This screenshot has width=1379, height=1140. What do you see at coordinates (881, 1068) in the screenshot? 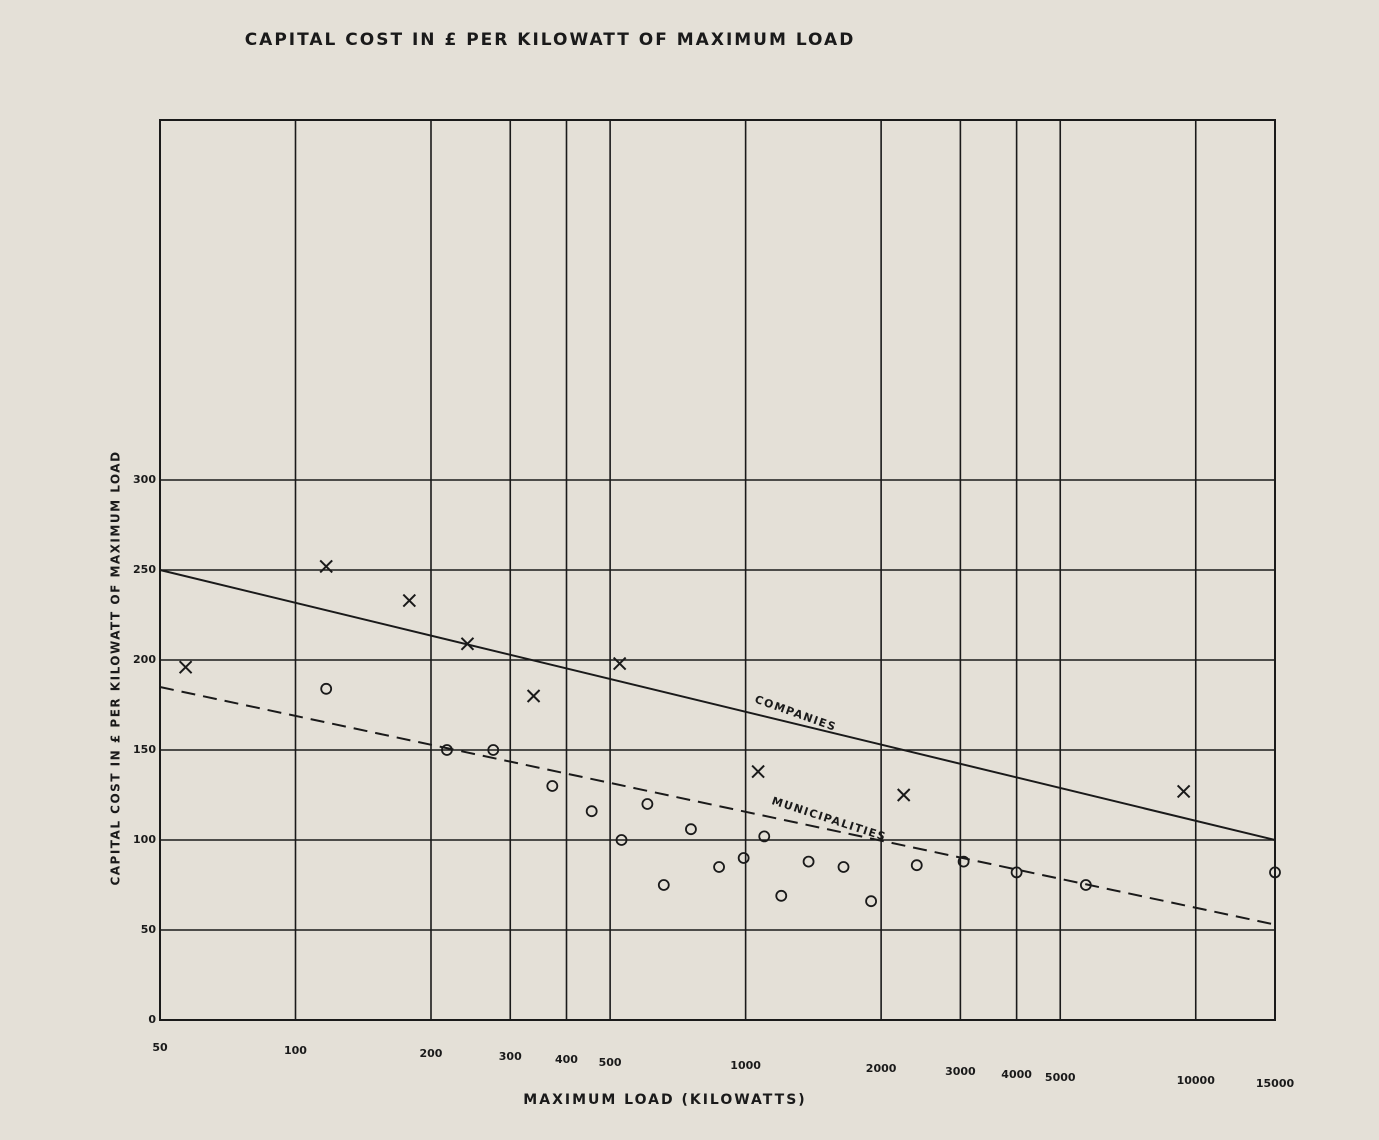
I see `x-tick-label: 2000` at bounding box center [881, 1068].